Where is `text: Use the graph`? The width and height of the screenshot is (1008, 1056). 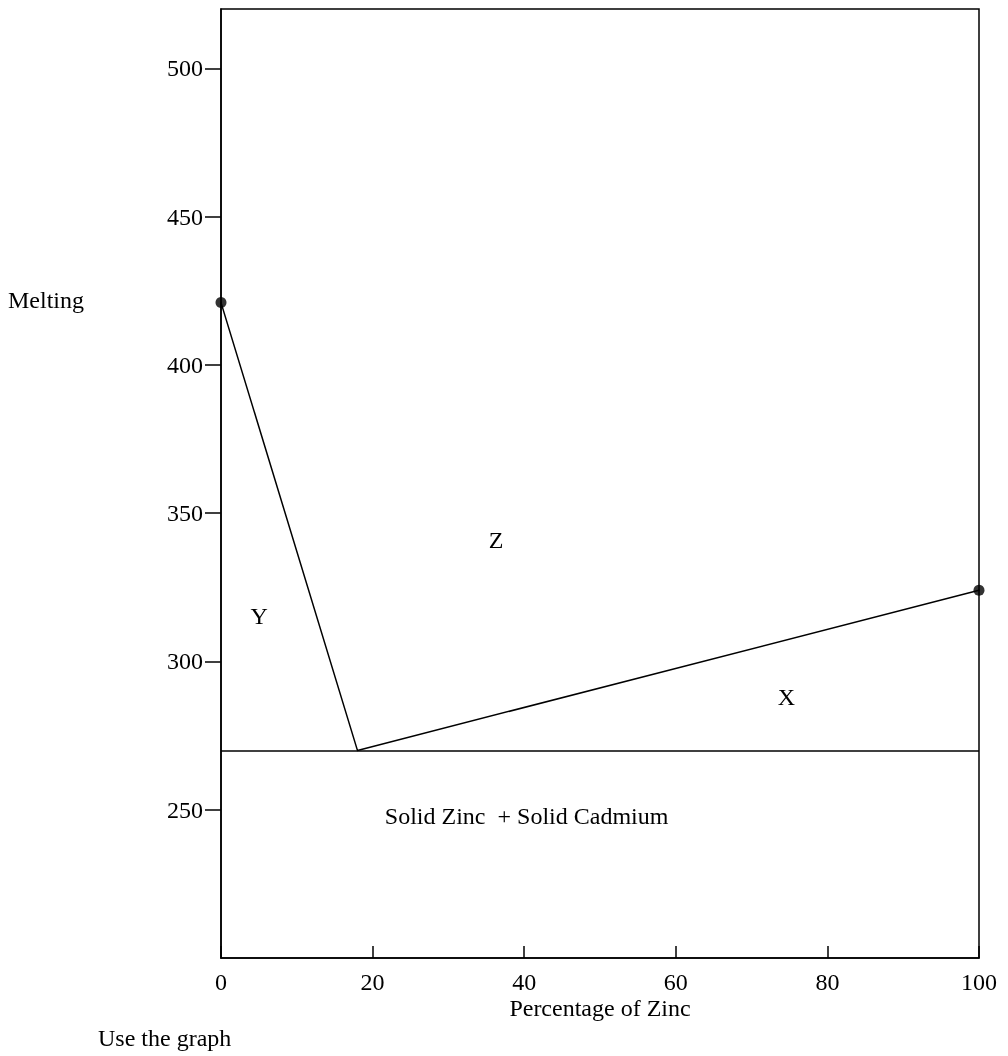
text: Use the graph is located at coordinates (165, 1038).